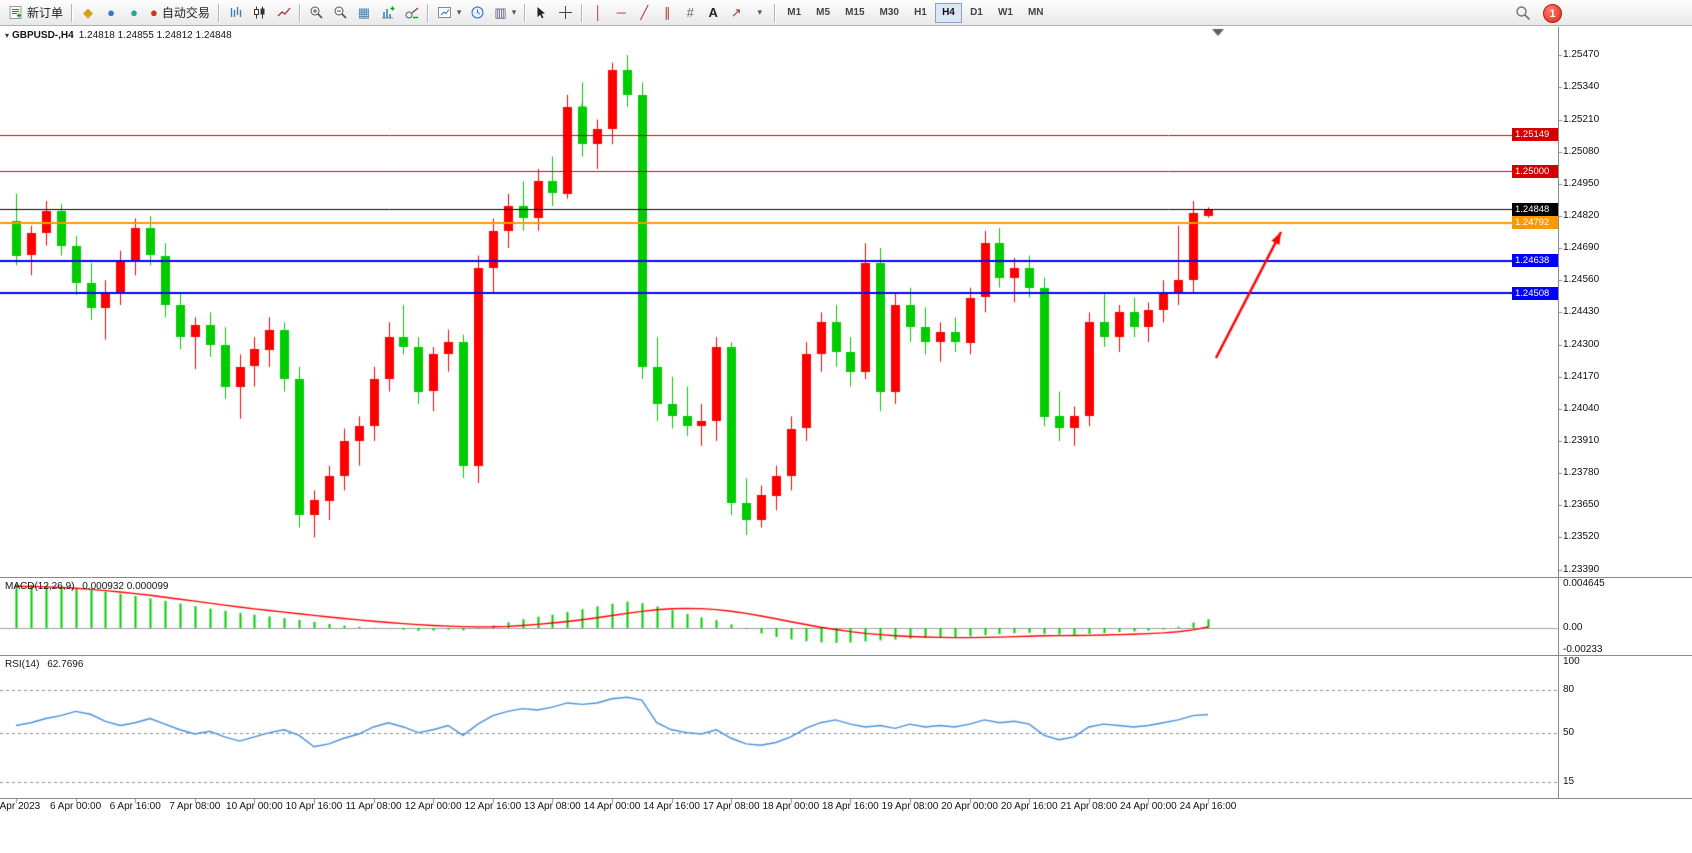 This screenshot has height=853, width=1692. Describe the element at coordinates (44, 664) in the screenshot. I see `rsi-pane-title: RSI(14) 62.7696` at that location.